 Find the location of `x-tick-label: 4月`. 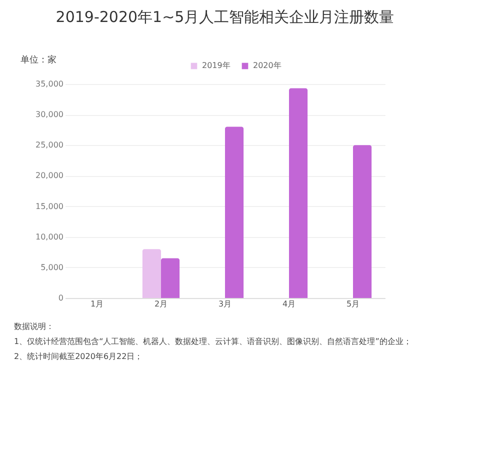

x-tick-label: 4月 is located at coordinates (289, 304).